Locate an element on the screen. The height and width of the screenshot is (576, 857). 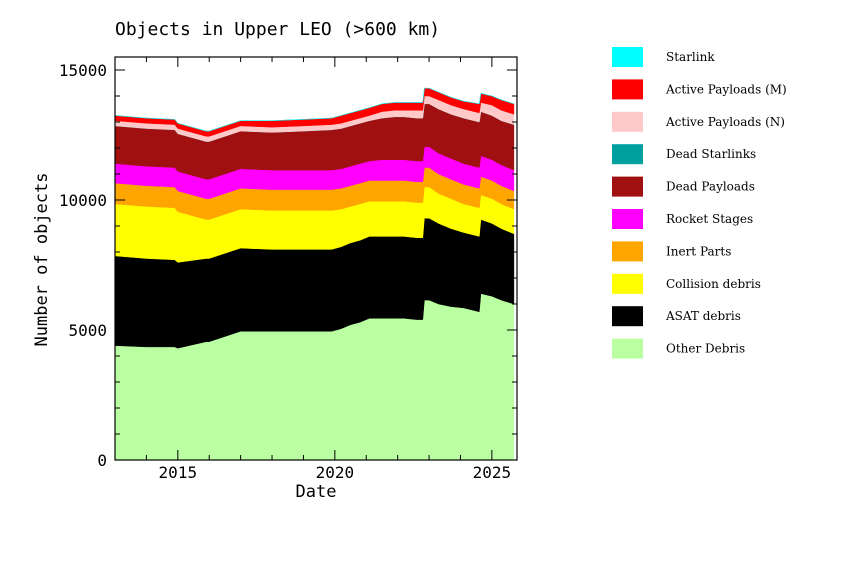
legend-swatch-active-payloads-m is located at coordinates (627, 89).